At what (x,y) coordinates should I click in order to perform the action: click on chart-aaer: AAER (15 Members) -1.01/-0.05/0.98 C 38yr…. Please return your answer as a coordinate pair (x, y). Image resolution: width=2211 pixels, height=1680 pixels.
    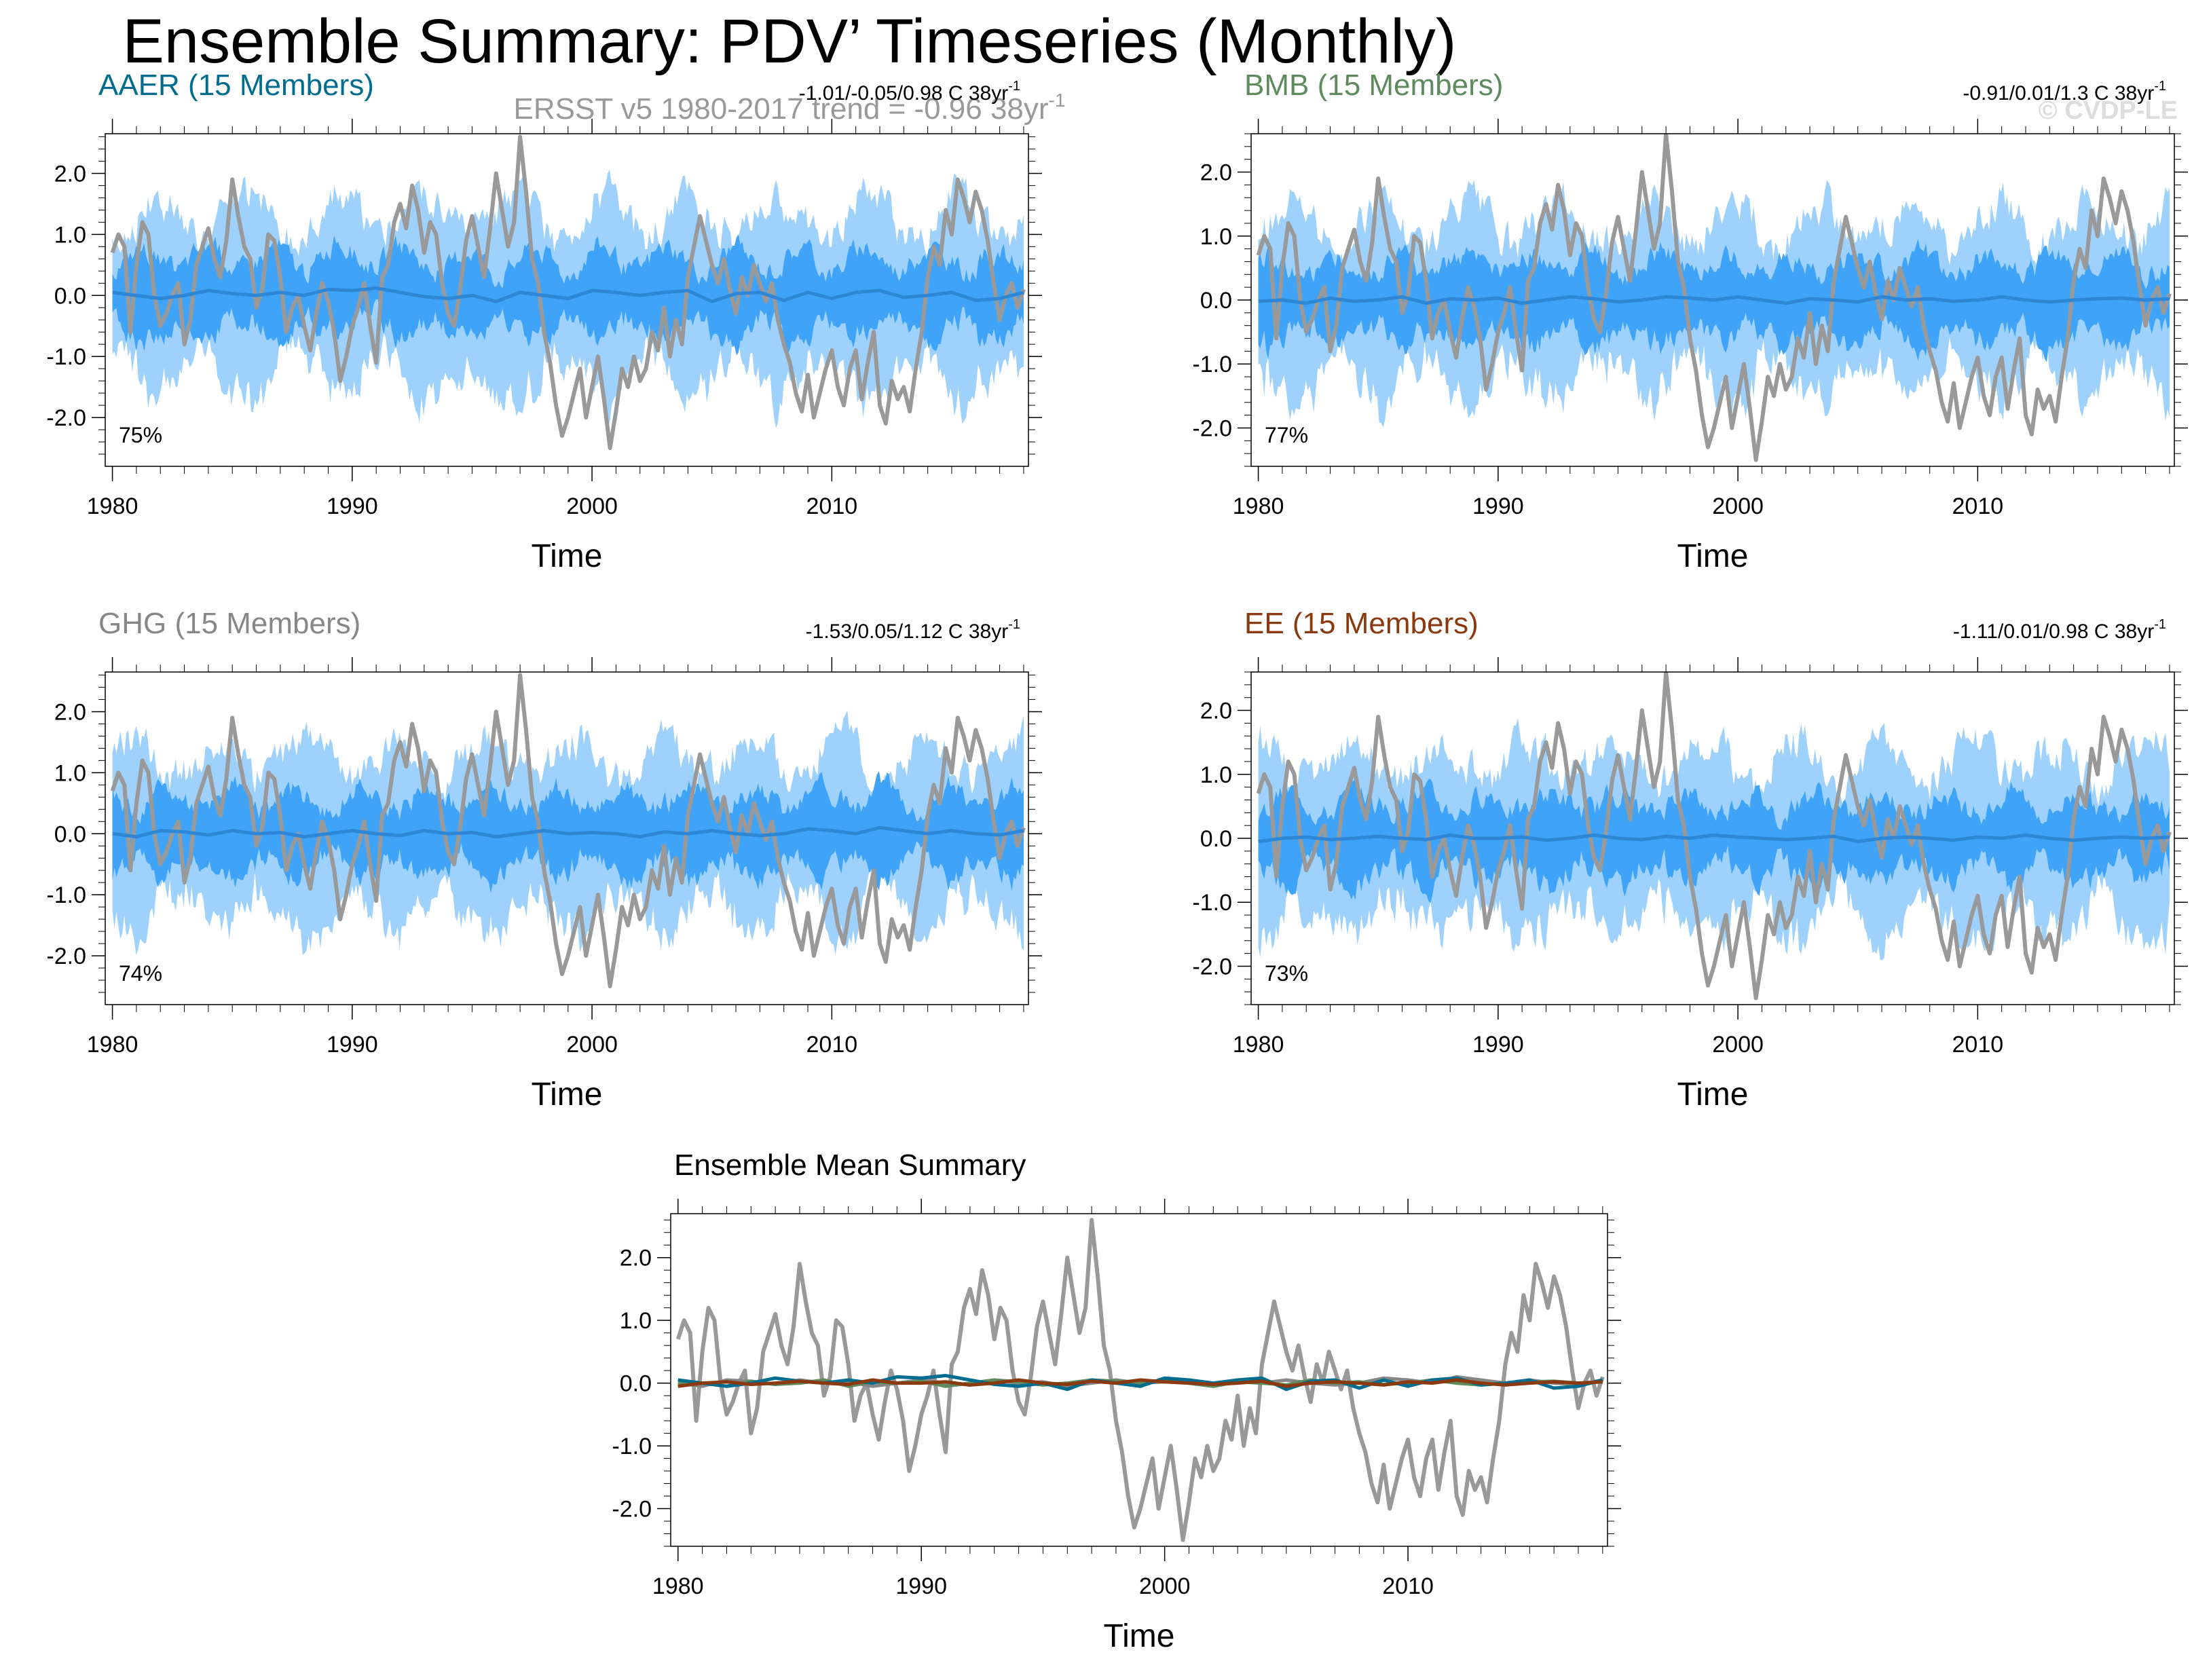
    Looking at the image, I should click on (544, 322).